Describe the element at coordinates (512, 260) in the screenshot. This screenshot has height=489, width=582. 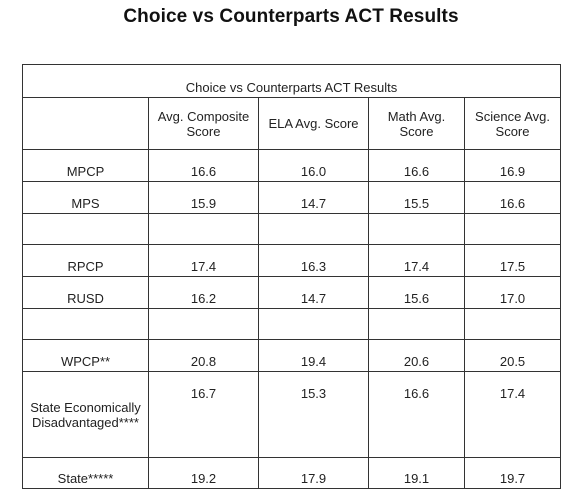
I see `table-cell: 17.5` at that location.